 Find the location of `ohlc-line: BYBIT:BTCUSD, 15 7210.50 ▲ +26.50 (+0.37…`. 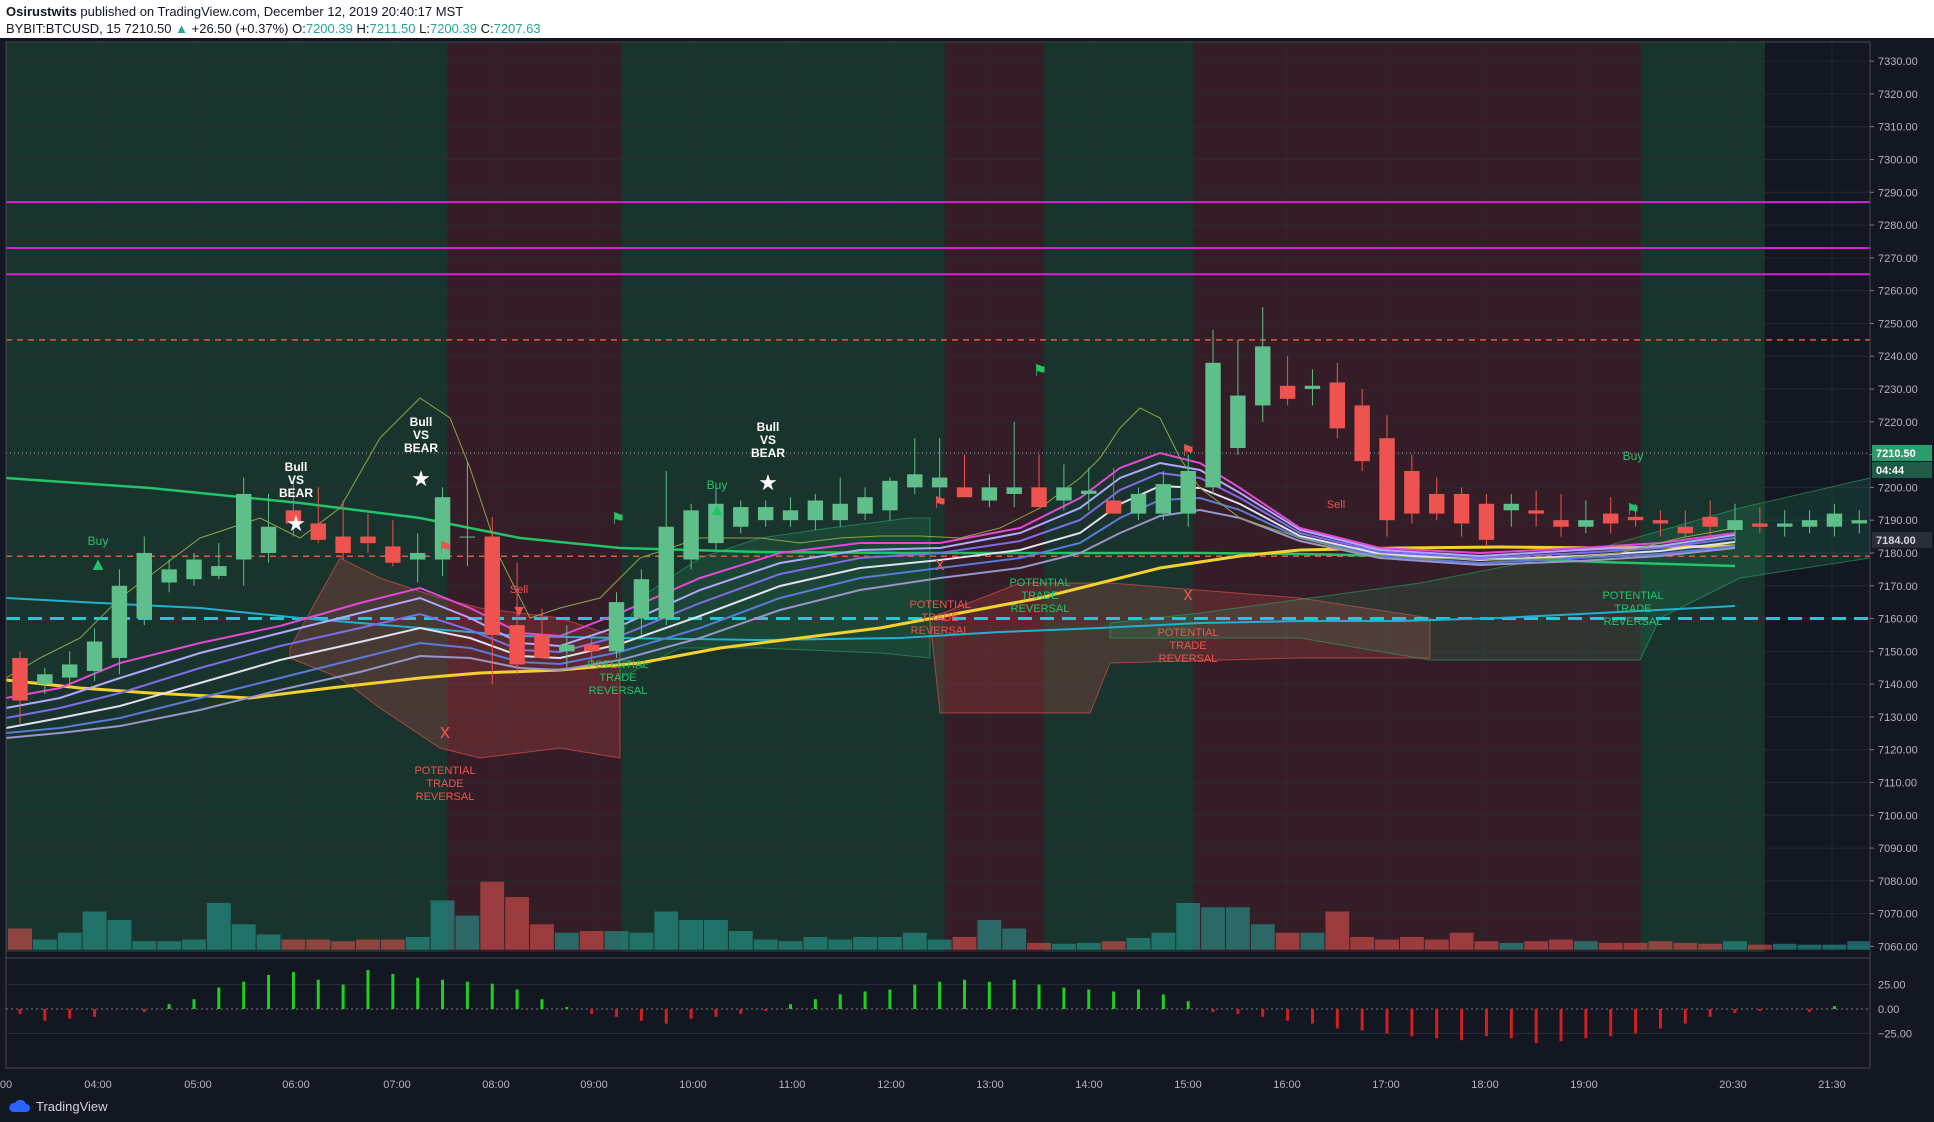

ohlc-line: BYBIT:BTCUSD, 15 7210.50 ▲ +26.50 (+0.37… is located at coordinates (273, 28).